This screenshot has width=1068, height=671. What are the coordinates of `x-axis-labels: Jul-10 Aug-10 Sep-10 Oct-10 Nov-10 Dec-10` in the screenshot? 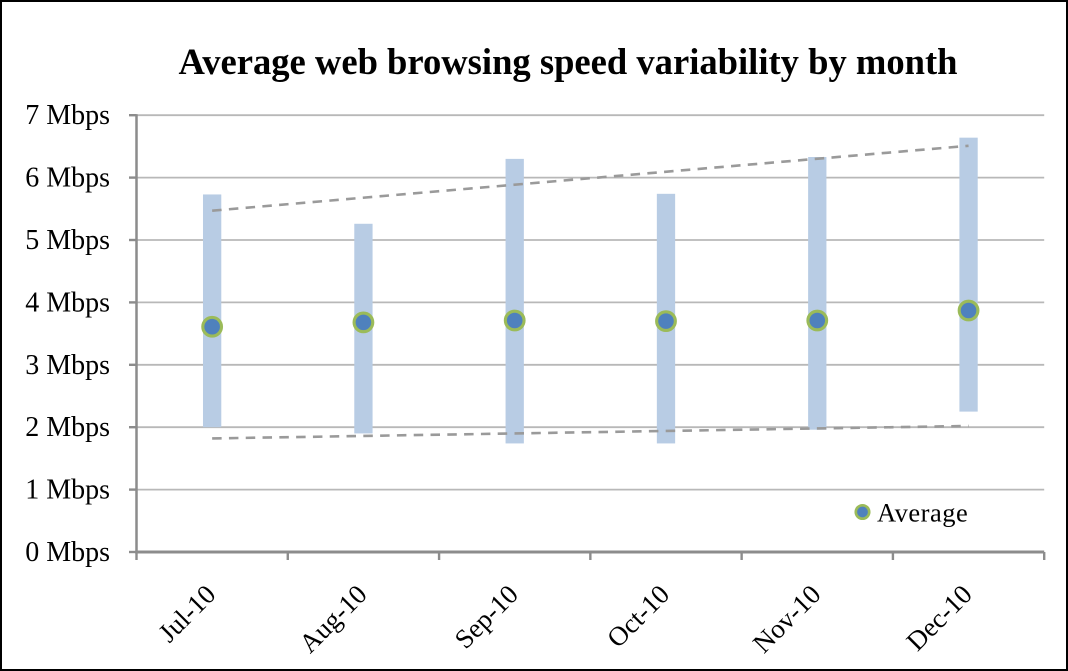 It's located at (564, 619).